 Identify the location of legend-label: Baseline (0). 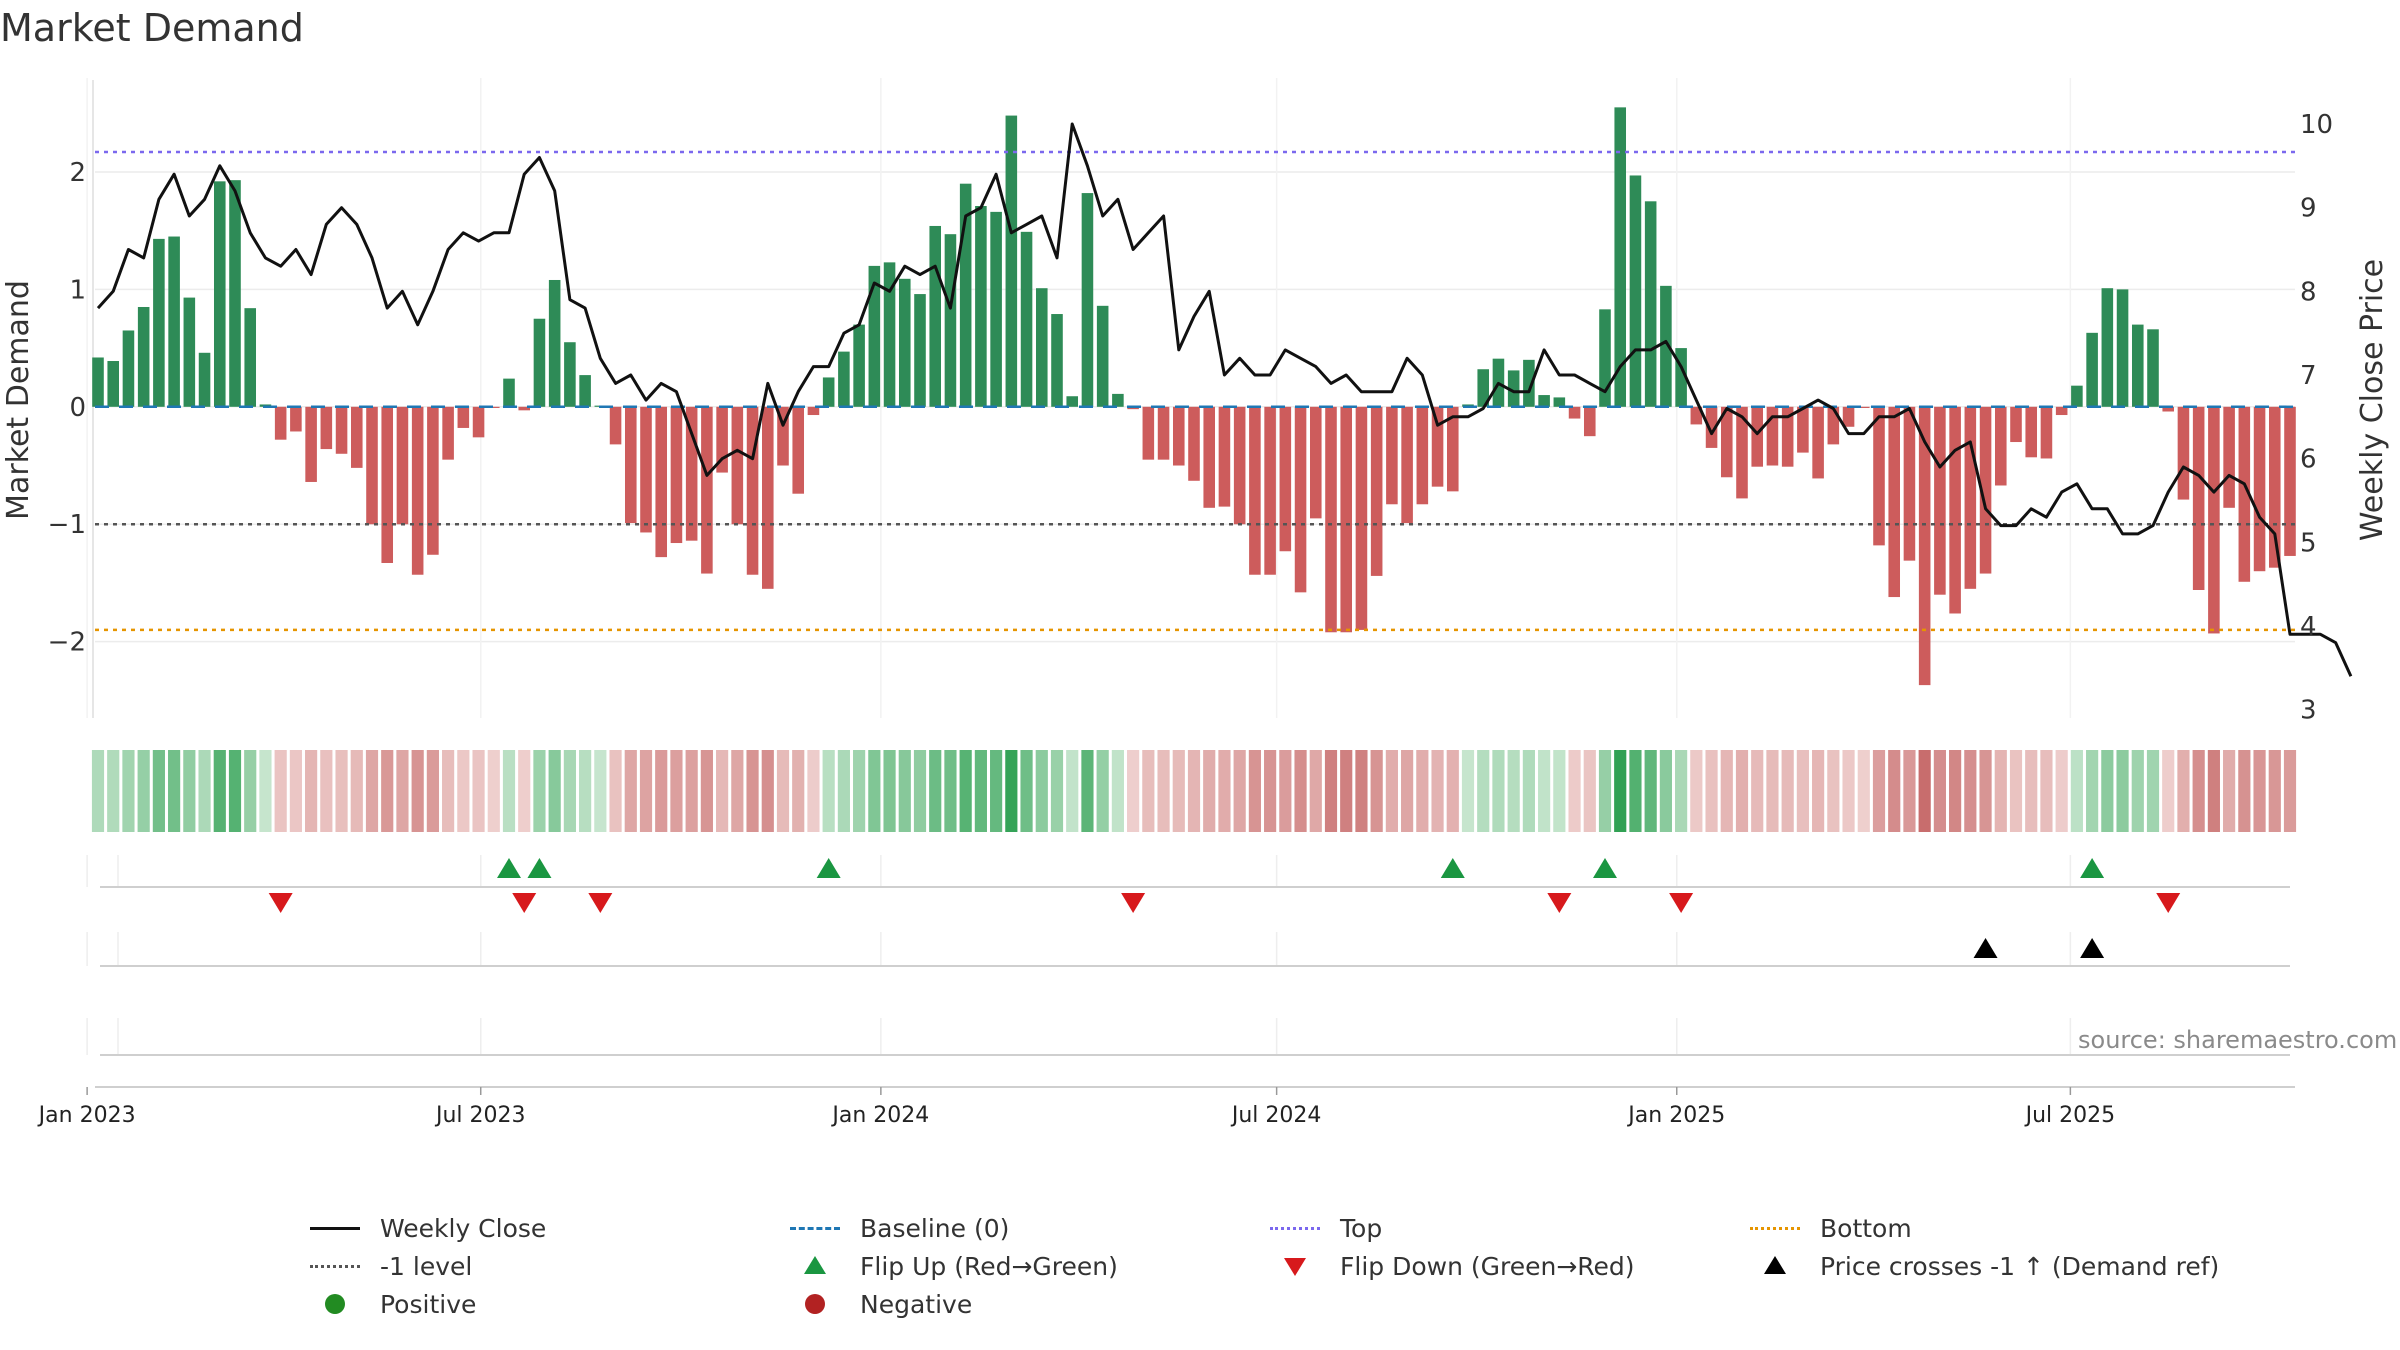
(935, 1228).